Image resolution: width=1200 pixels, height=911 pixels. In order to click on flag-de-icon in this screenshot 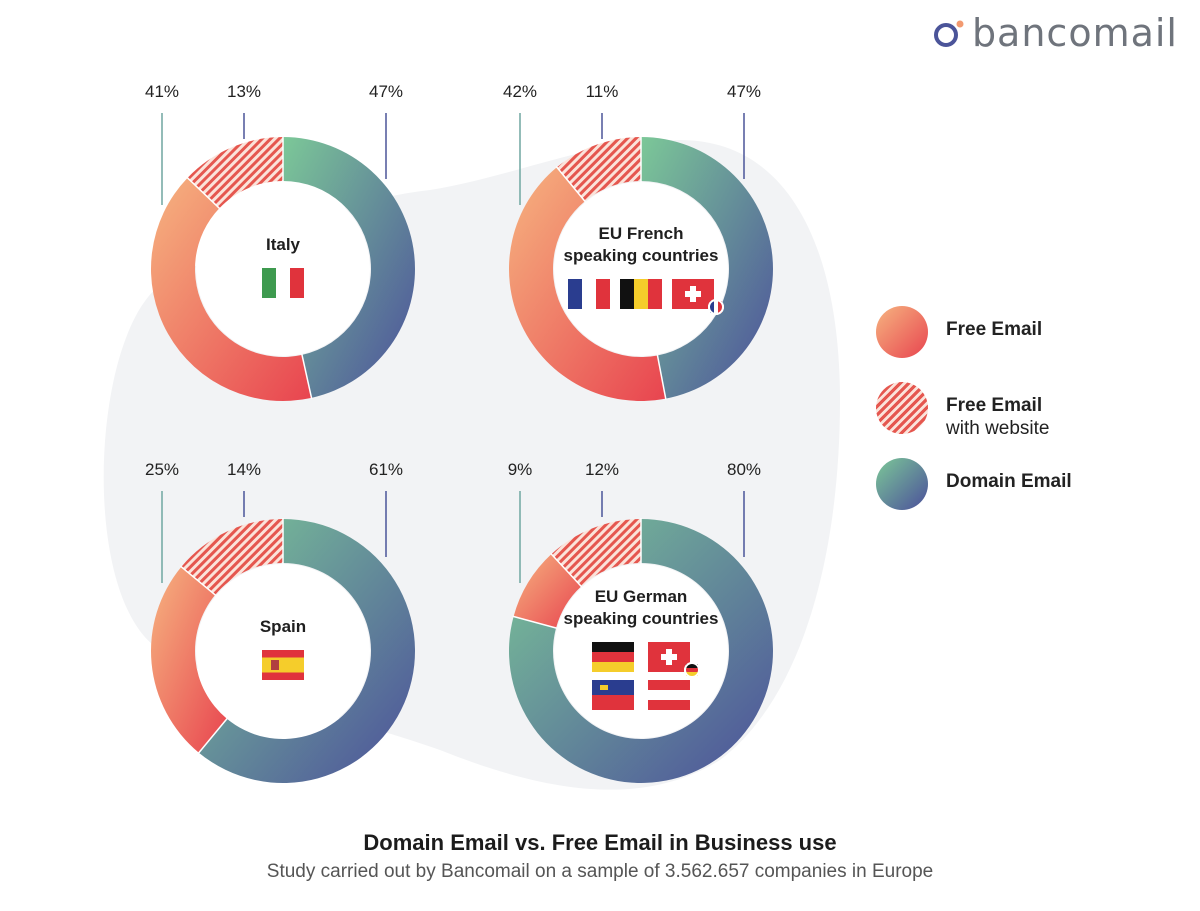, I will do `click(613, 657)`.